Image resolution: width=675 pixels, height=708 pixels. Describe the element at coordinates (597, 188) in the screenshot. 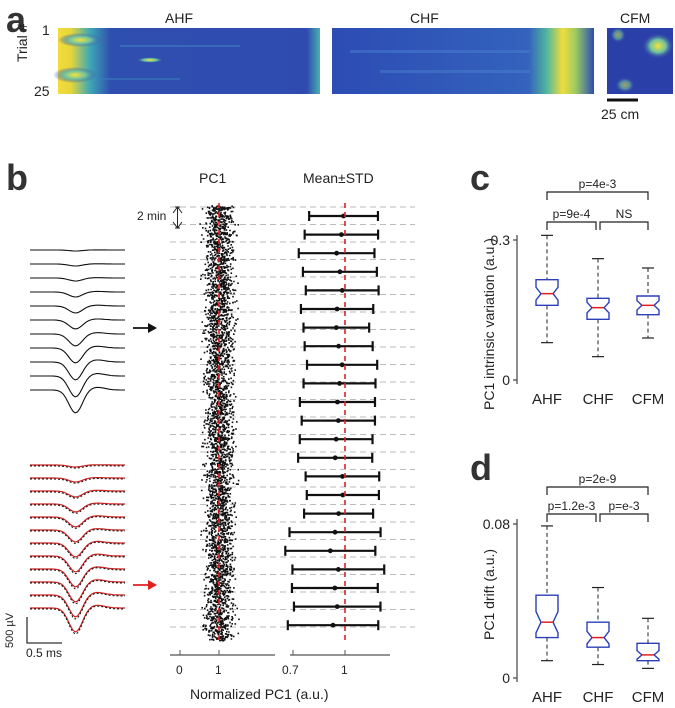

I see `significance-bracket: p=4e-3` at that location.